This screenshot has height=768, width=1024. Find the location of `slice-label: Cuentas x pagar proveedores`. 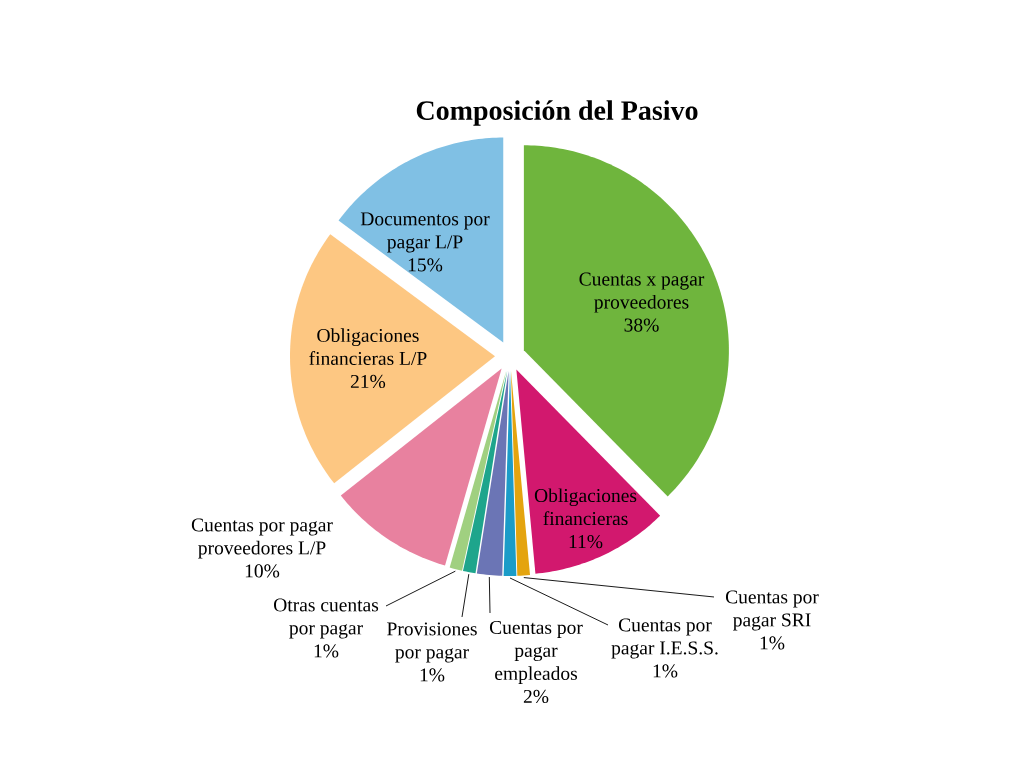

slice-label: Cuentas x pagar proveedores is located at coordinates (642, 292).